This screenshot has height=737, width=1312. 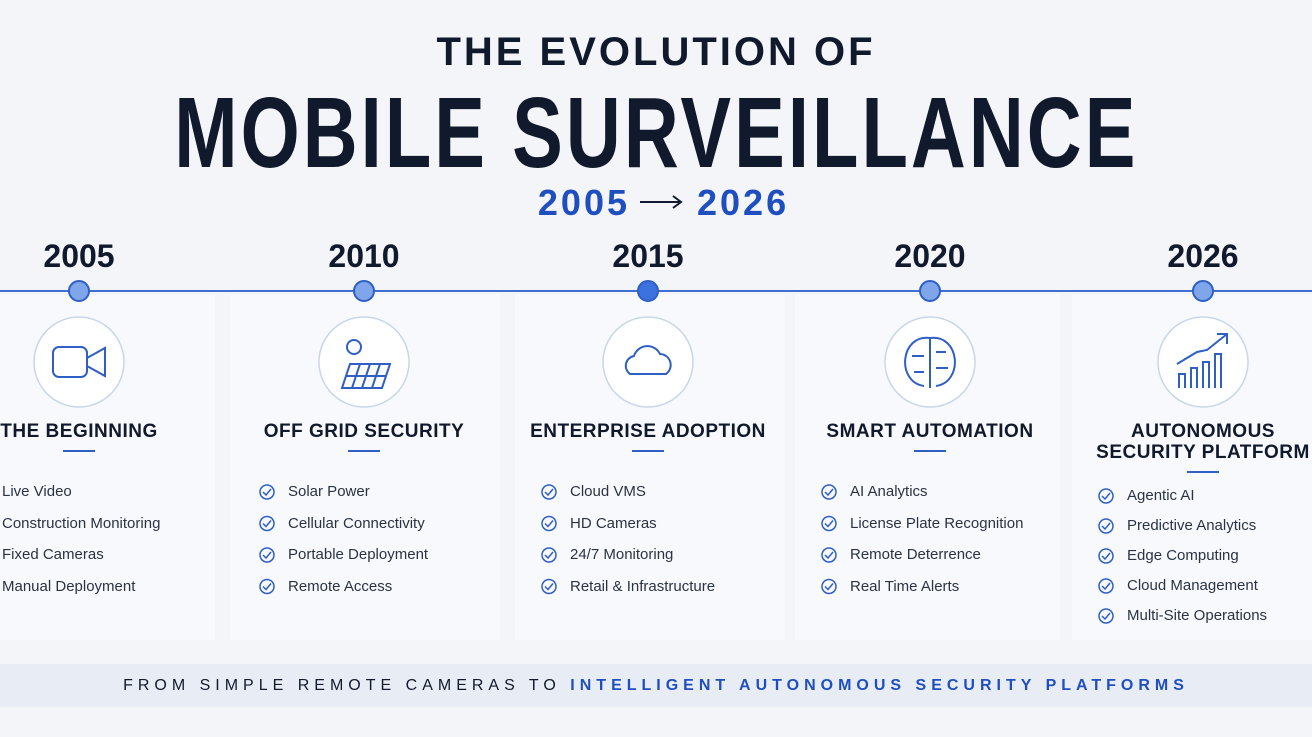 What do you see at coordinates (340, 586) in the screenshot?
I see `feature: Remote Access` at bounding box center [340, 586].